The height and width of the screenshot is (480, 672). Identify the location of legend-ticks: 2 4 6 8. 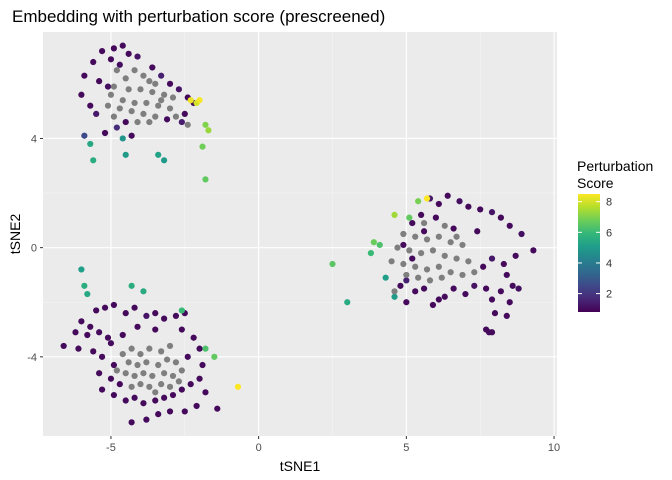
(595, 249).